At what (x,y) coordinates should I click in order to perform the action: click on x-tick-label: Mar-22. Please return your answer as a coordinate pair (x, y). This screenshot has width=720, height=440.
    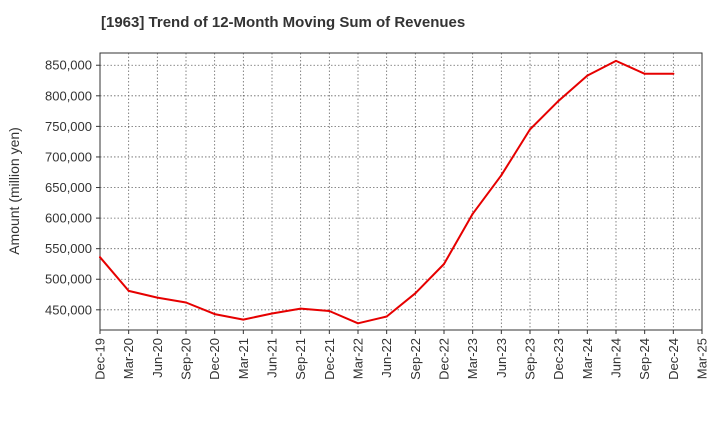
    Looking at the image, I should click on (358, 358).